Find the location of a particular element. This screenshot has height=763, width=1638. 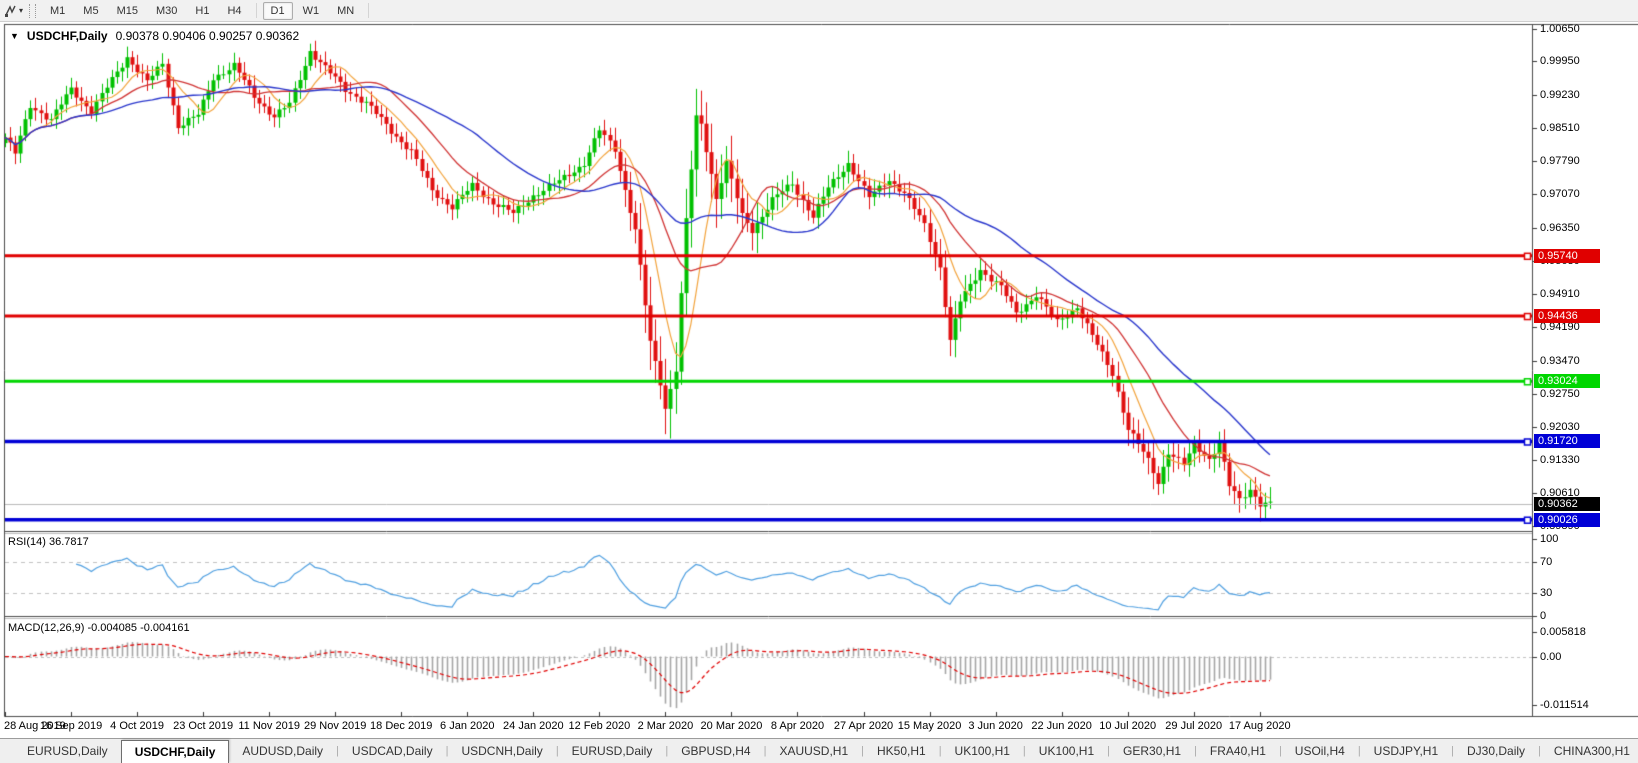

date-axis-label: 27 Apr 2020 is located at coordinates (863, 726).